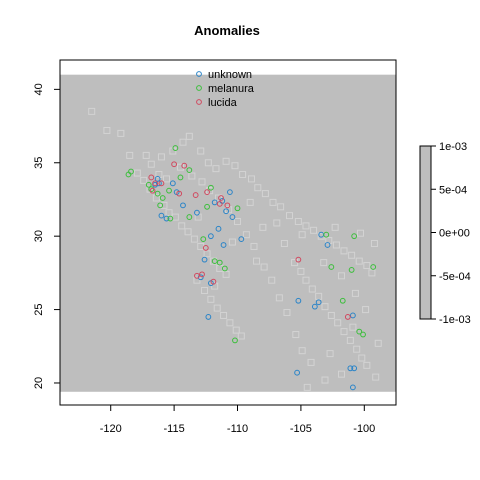  What do you see at coordinates (455, 320) in the screenshot?
I see `colorbar-tick-label: -1e-03` at bounding box center [455, 320].